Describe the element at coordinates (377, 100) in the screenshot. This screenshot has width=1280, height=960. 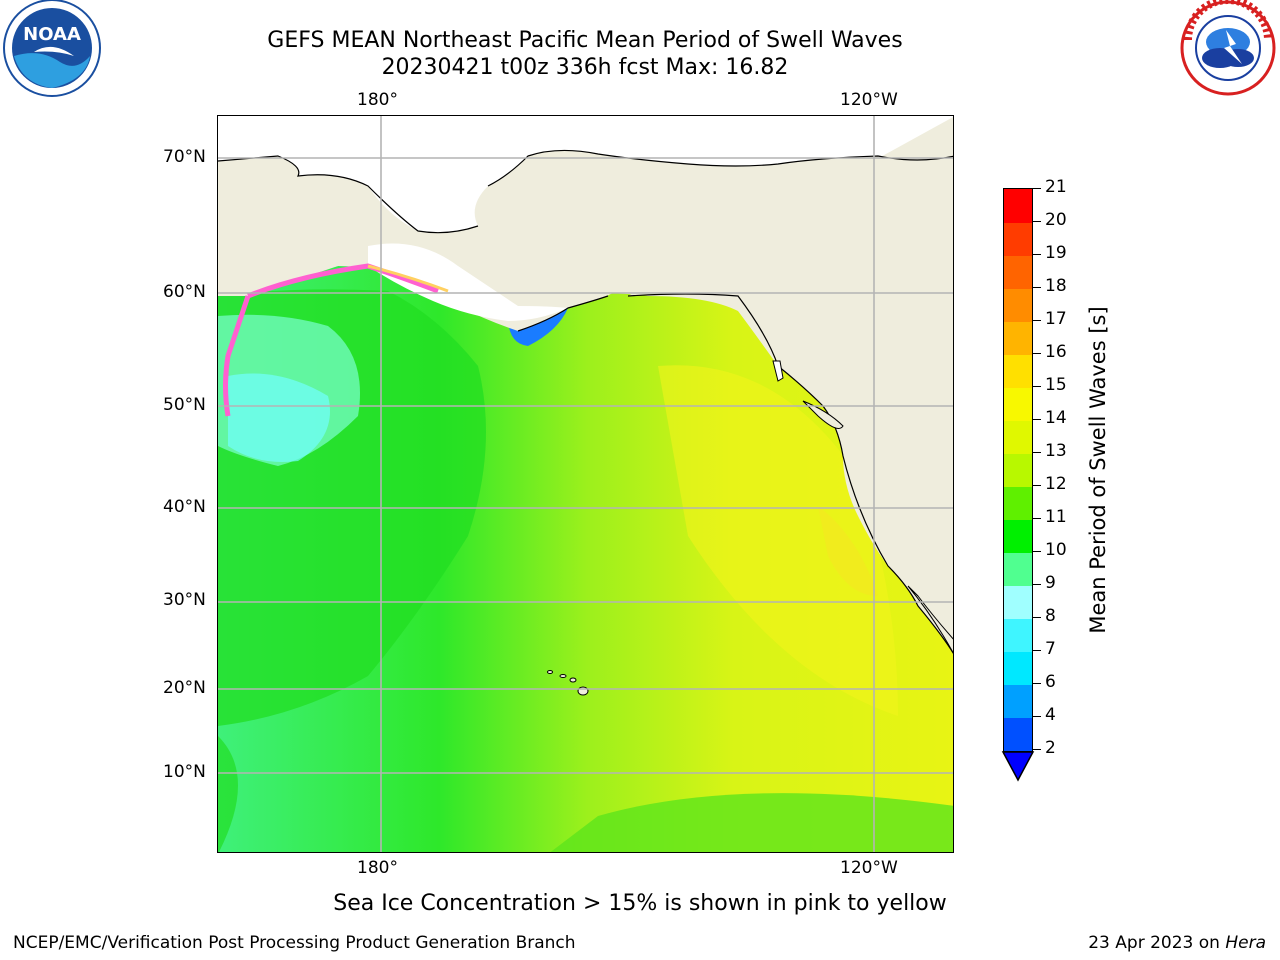
I see `lon-label-top-180: 180°` at that location.